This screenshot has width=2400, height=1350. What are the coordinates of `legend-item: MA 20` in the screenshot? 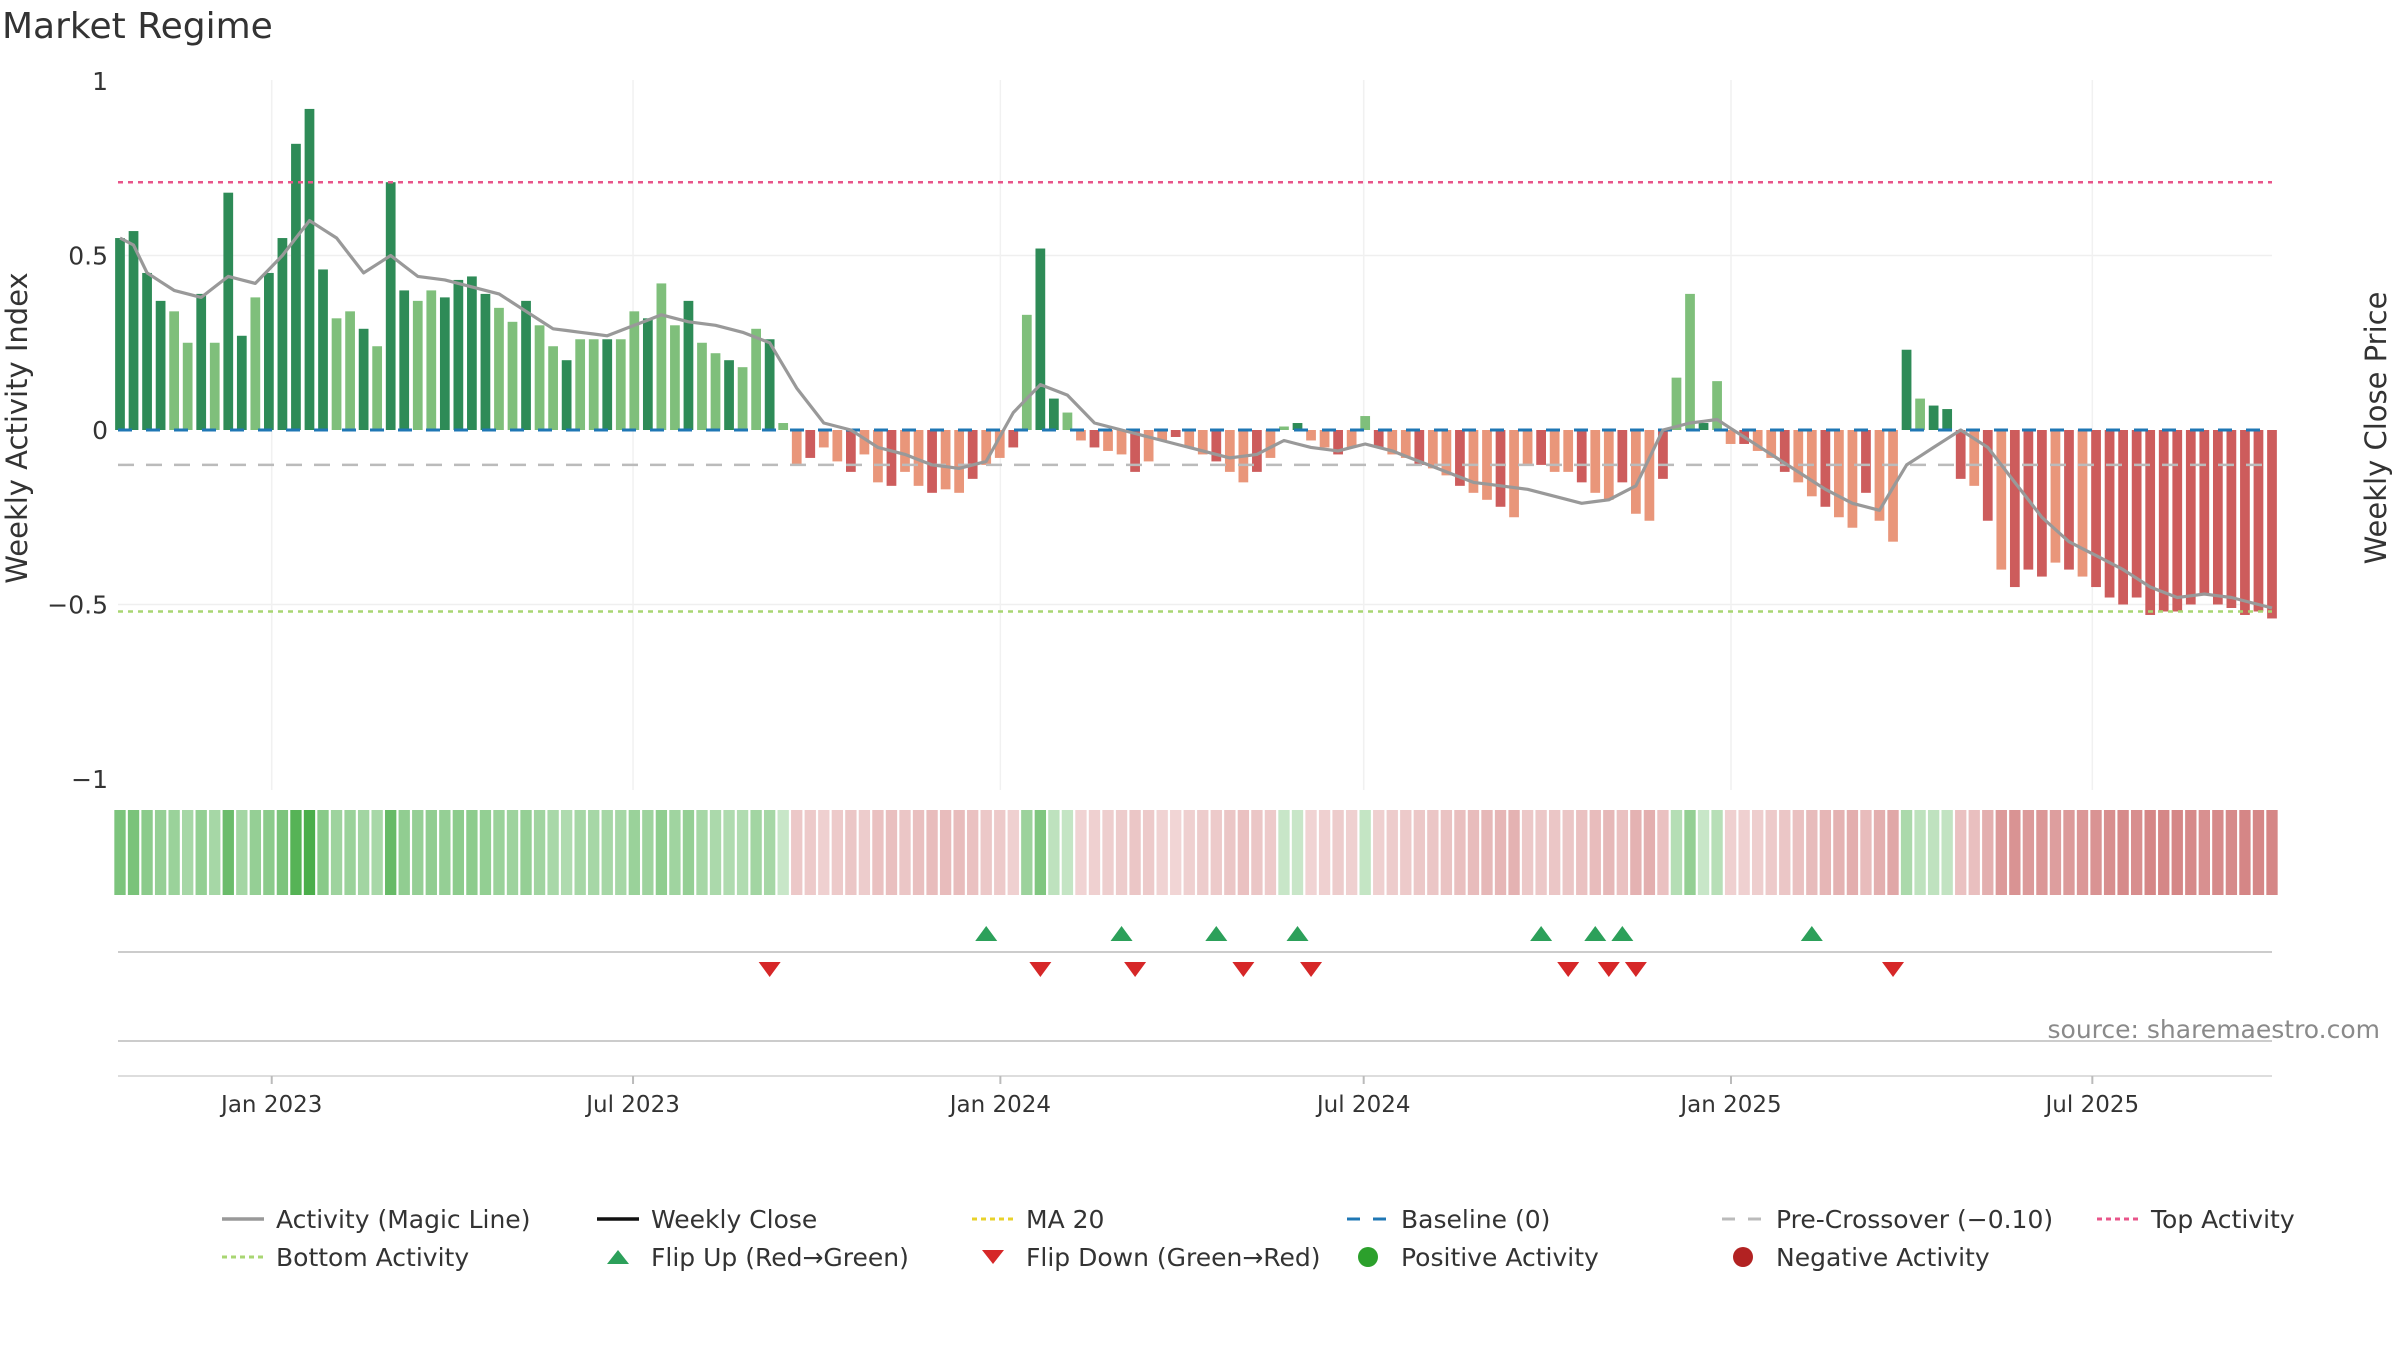 It's located at (1147, 1219).